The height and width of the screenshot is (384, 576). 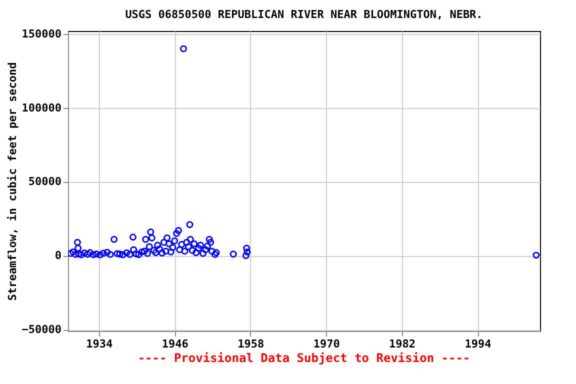 What do you see at coordinates (304, 14) in the screenshot?
I see `chart-title: USGS 06850500 REPUBLICAN RIVER NEAR BLOOMINGTON, NEBR.` at bounding box center [304, 14].